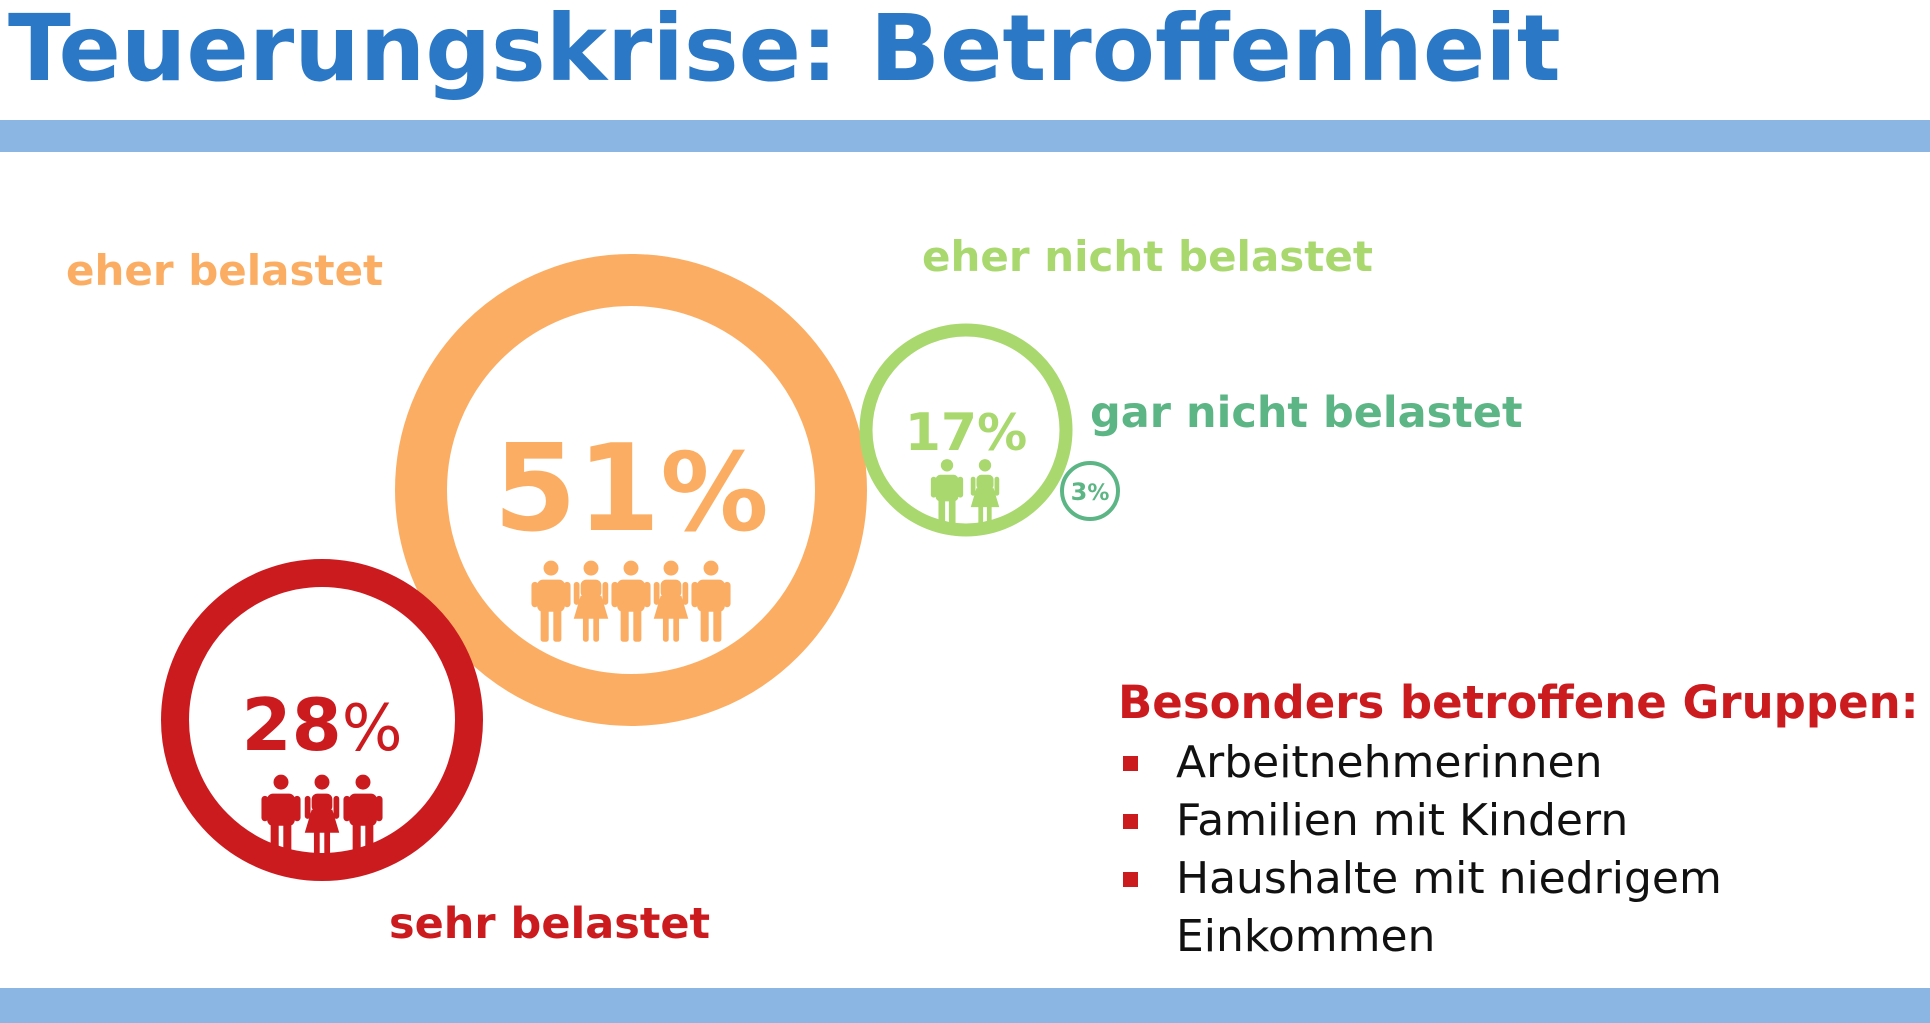 This screenshot has height=1023, width=1930. I want to click on list-item: Familien mit Kindern, so click(1492, 821).